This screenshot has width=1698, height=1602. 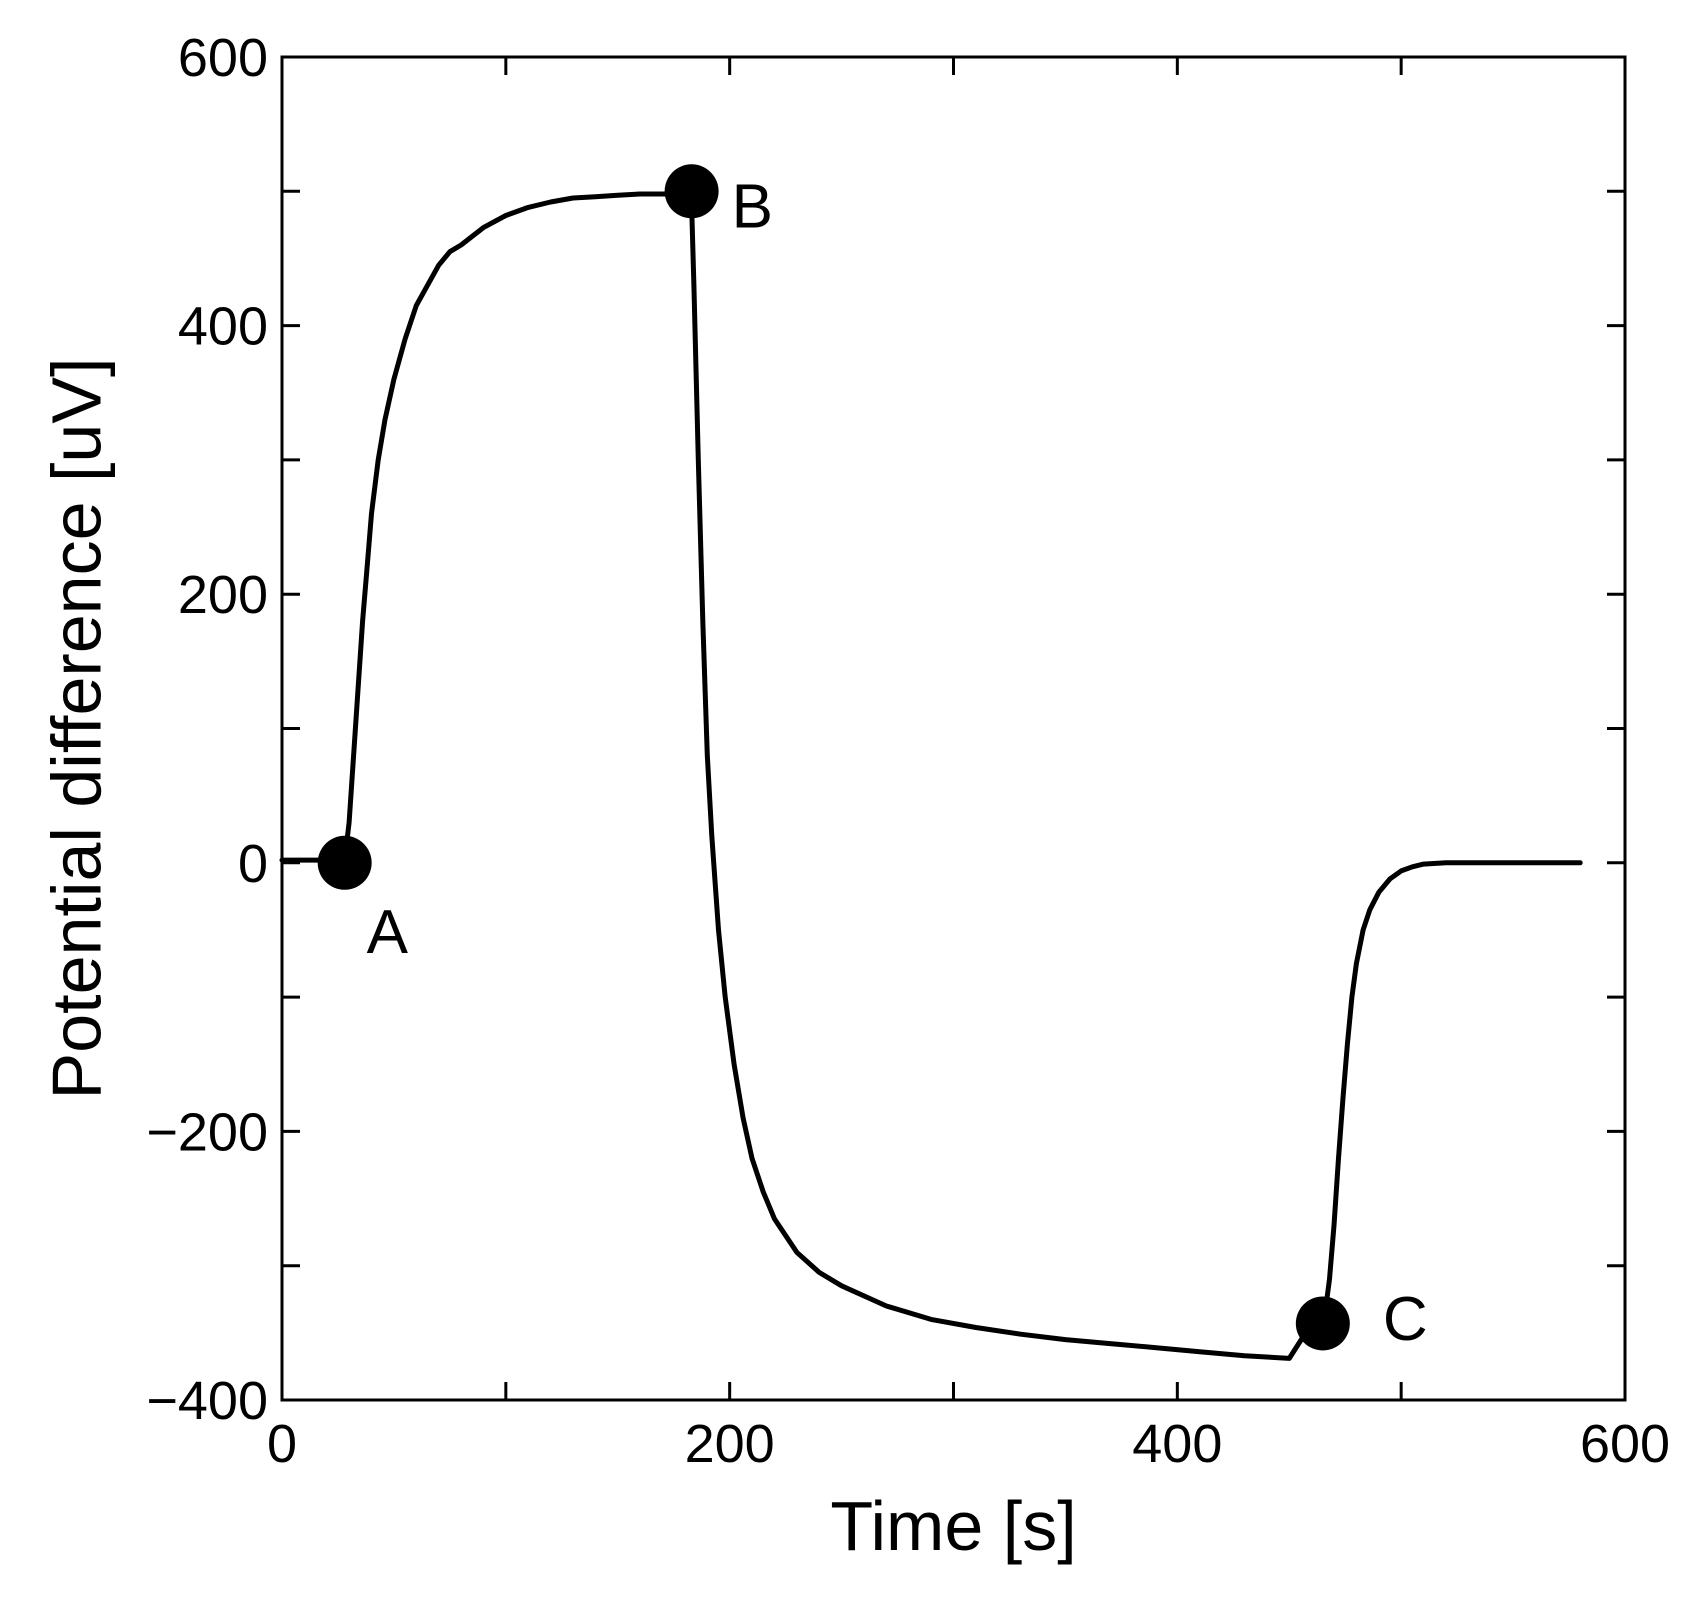 I want to click on point-label-b: B, so click(x=752, y=207).